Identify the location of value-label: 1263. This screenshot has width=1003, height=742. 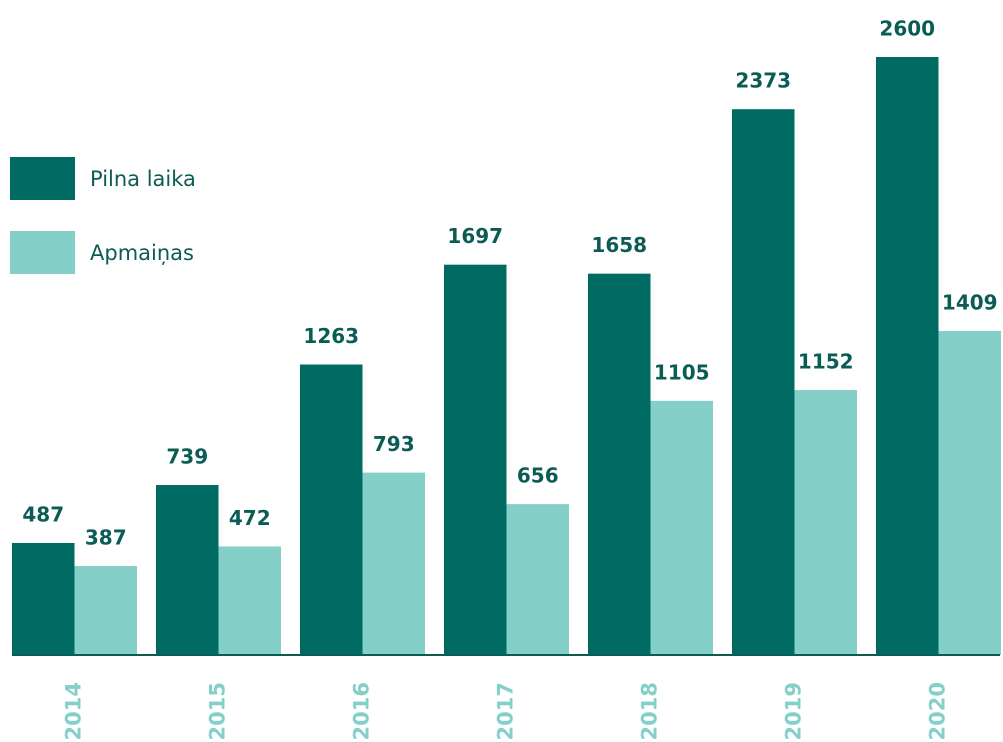
(331, 336).